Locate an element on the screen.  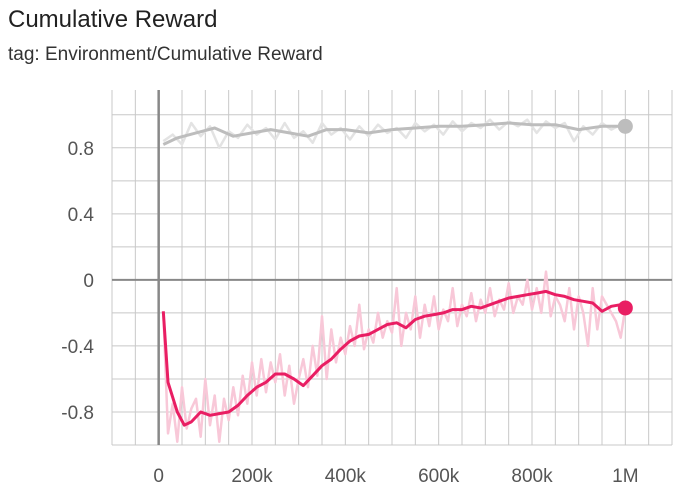
x-tick-label: 0 is located at coordinates (158, 476).